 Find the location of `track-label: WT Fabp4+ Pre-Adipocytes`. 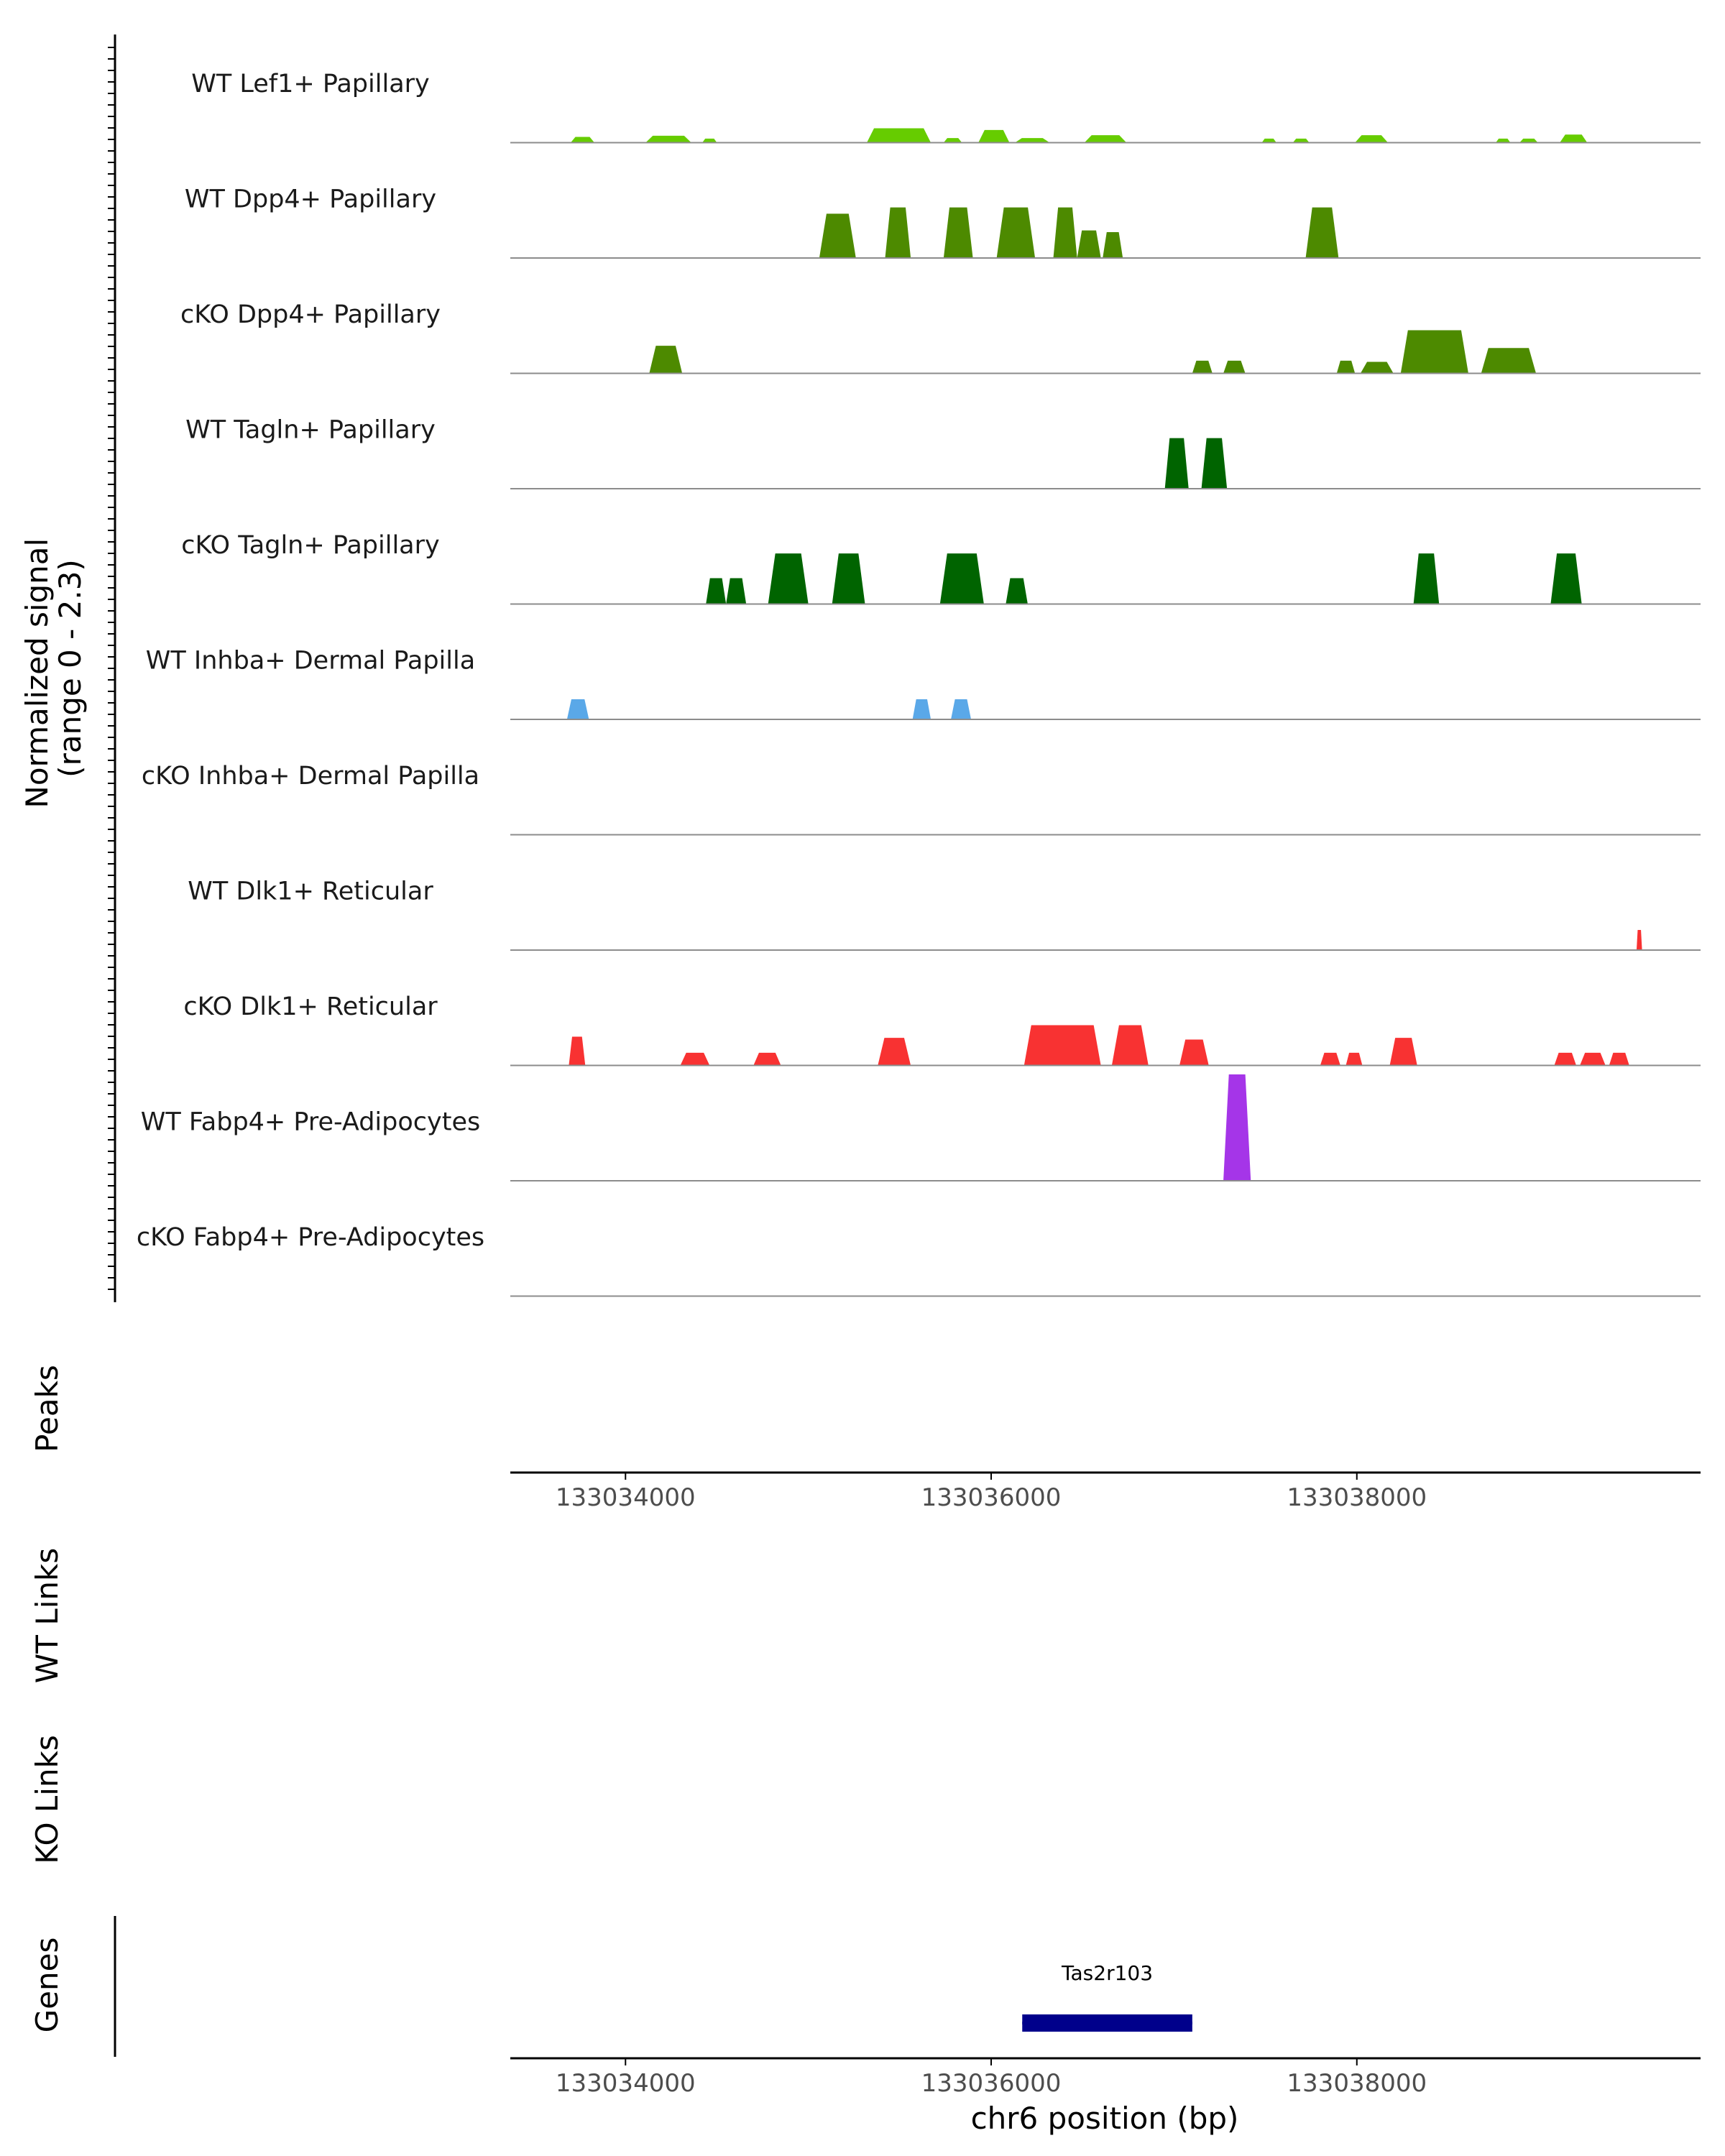

track-label: WT Fabp4+ Pre-Adipocytes is located at coordinates (310, 1123).